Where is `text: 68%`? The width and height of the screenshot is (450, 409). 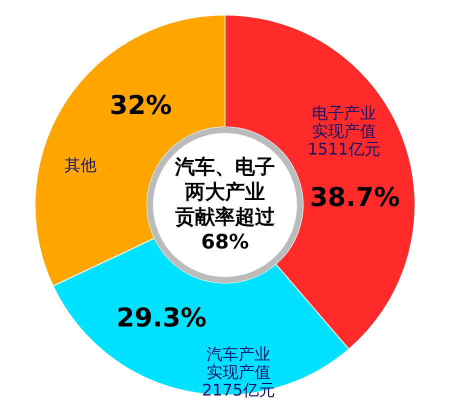 text: 68% is located at coordinates (225, 242).